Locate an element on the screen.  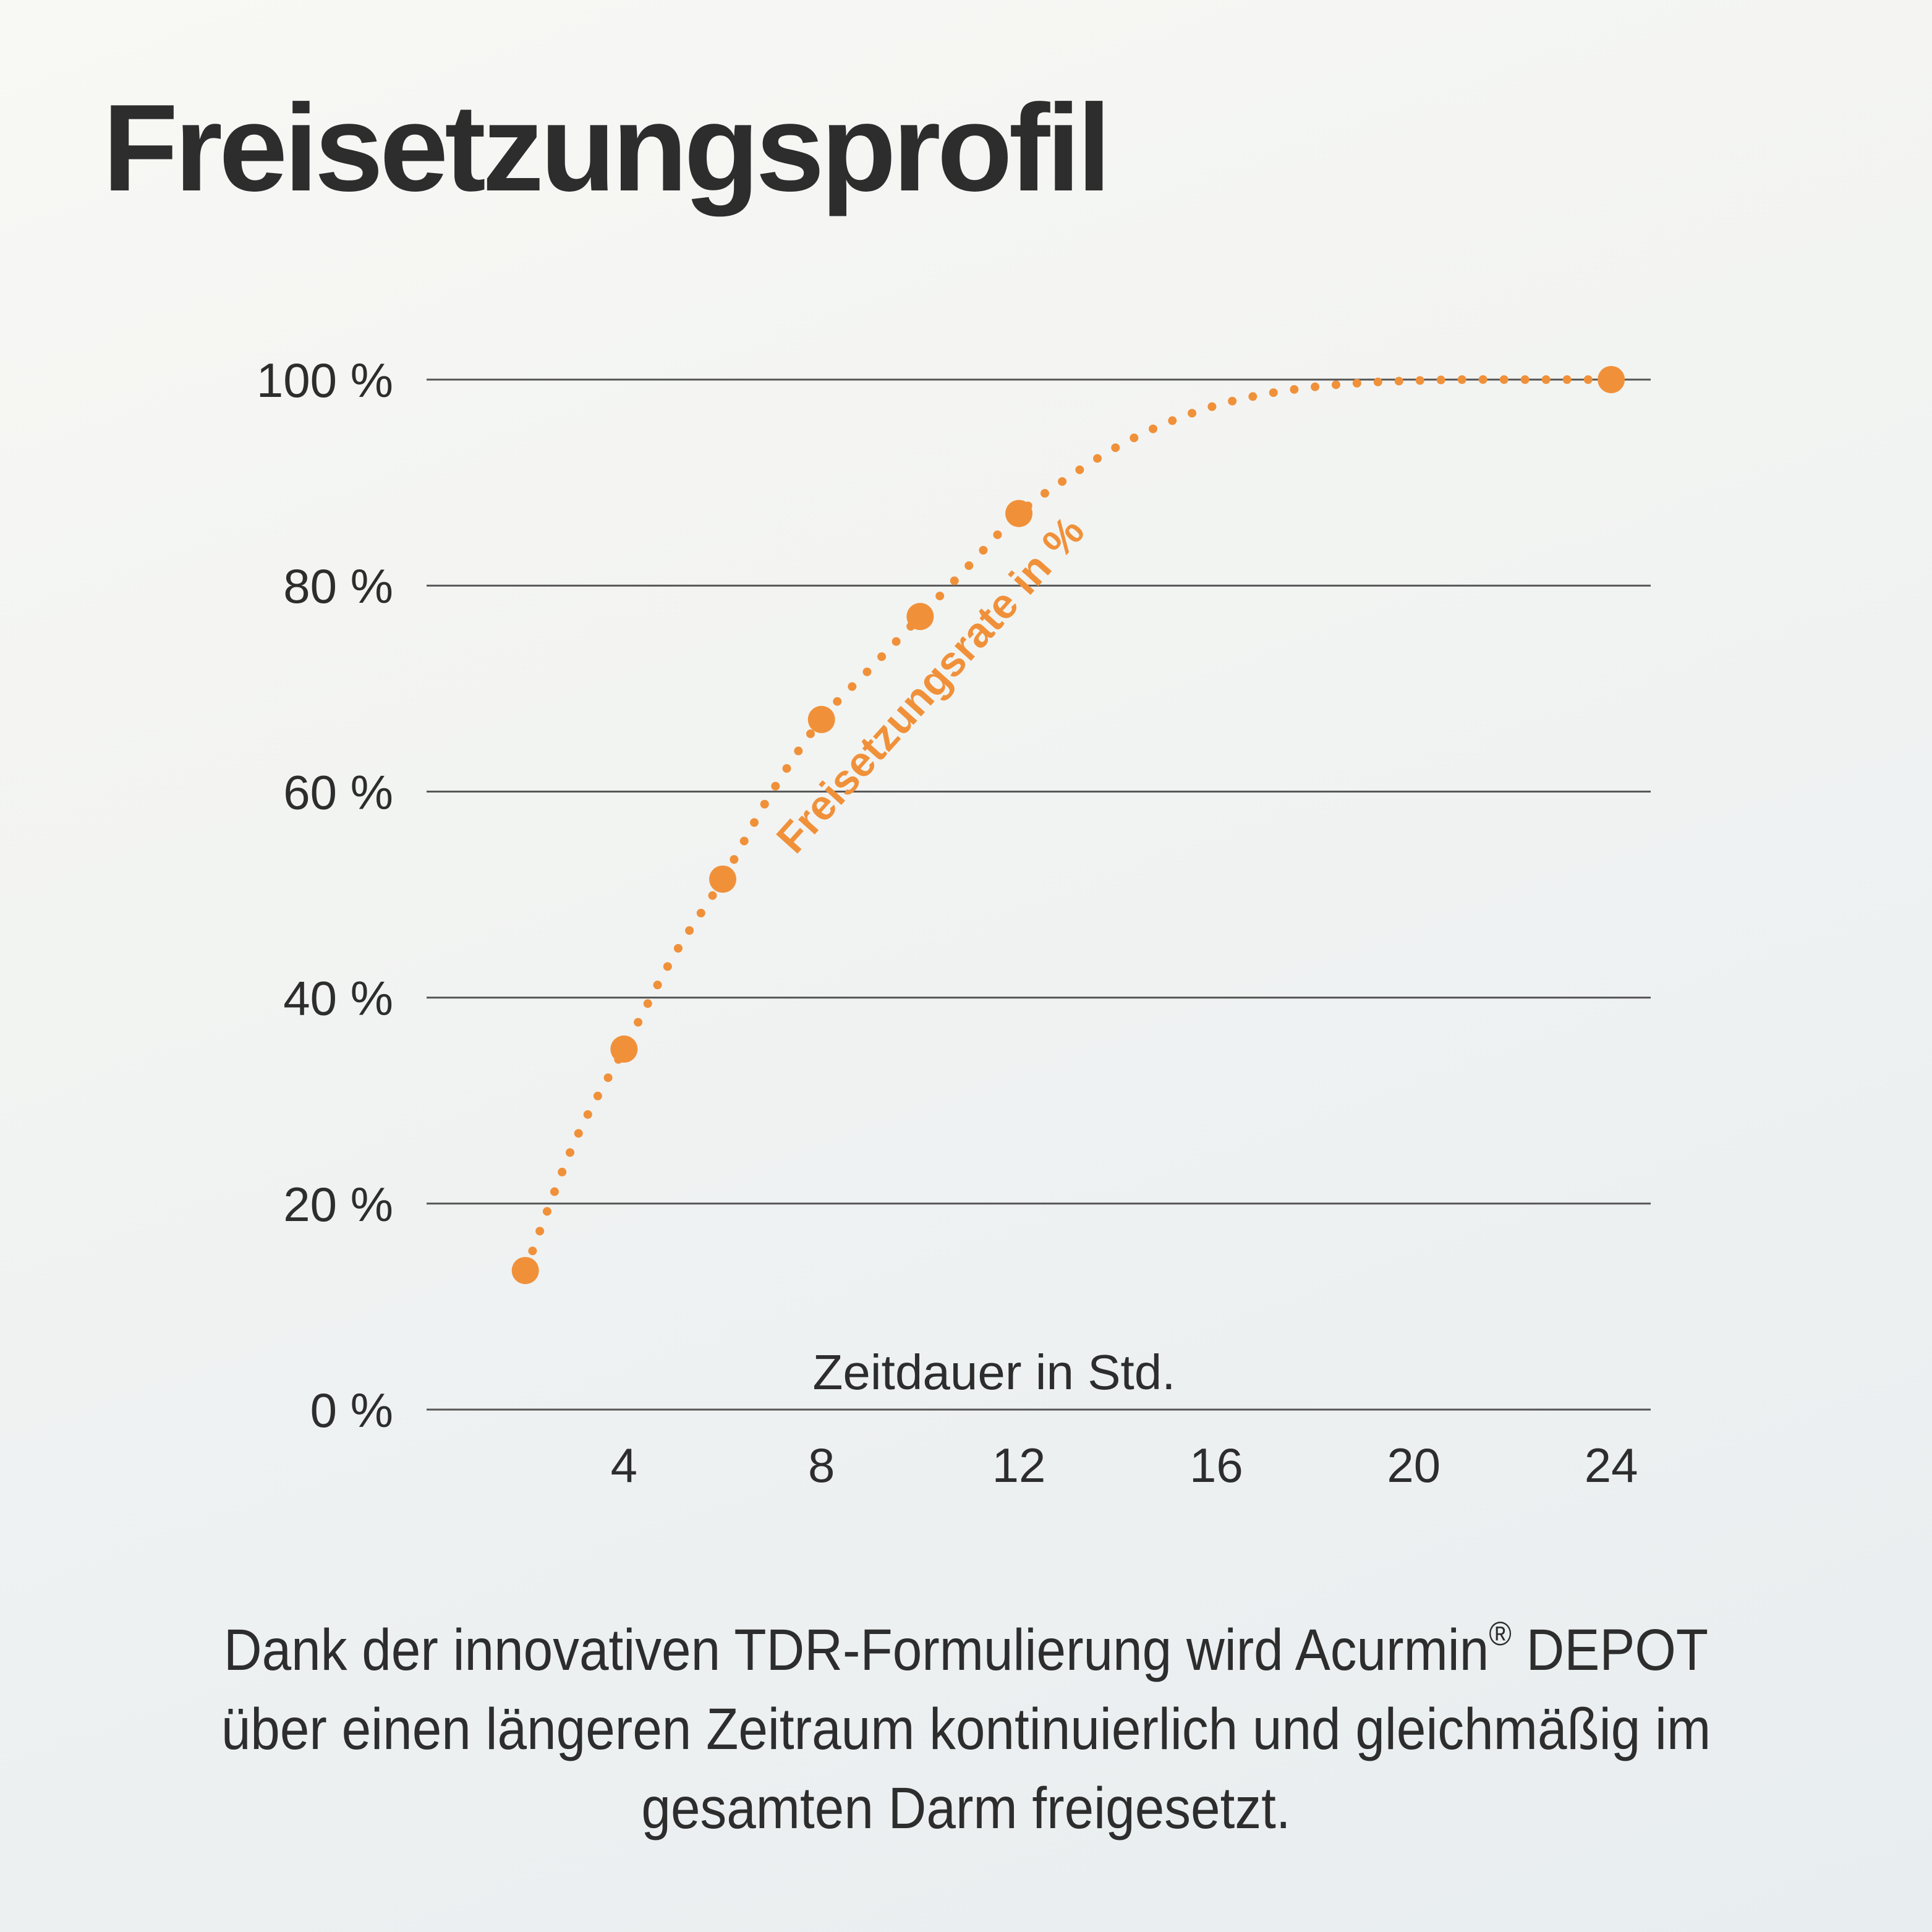
series-label: Freisetzungsrate in % is located at coordinates (931, 685).